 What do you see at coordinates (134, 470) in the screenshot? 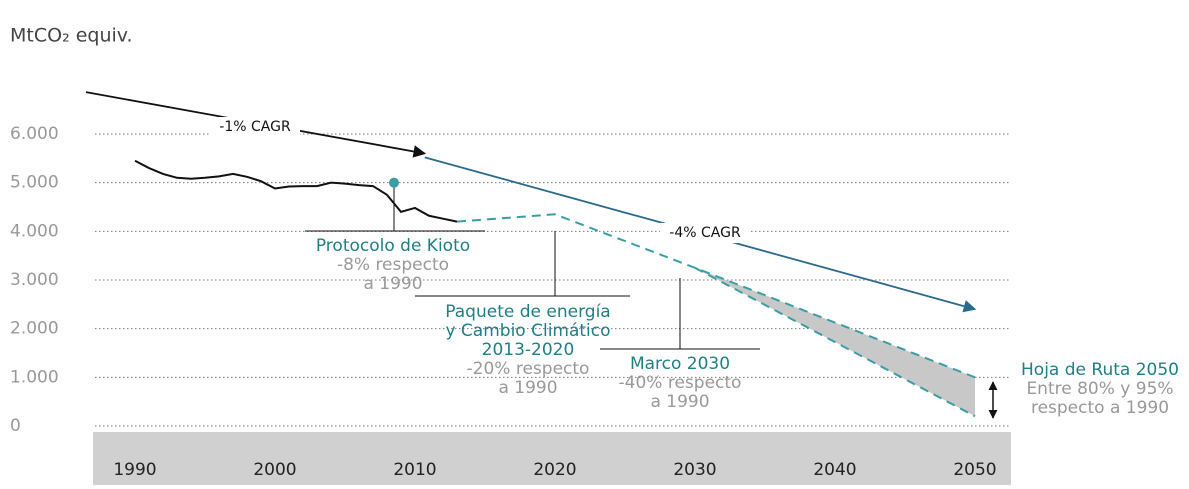
I see `x-tick-label: 1990` at bounding box center [134, 470].